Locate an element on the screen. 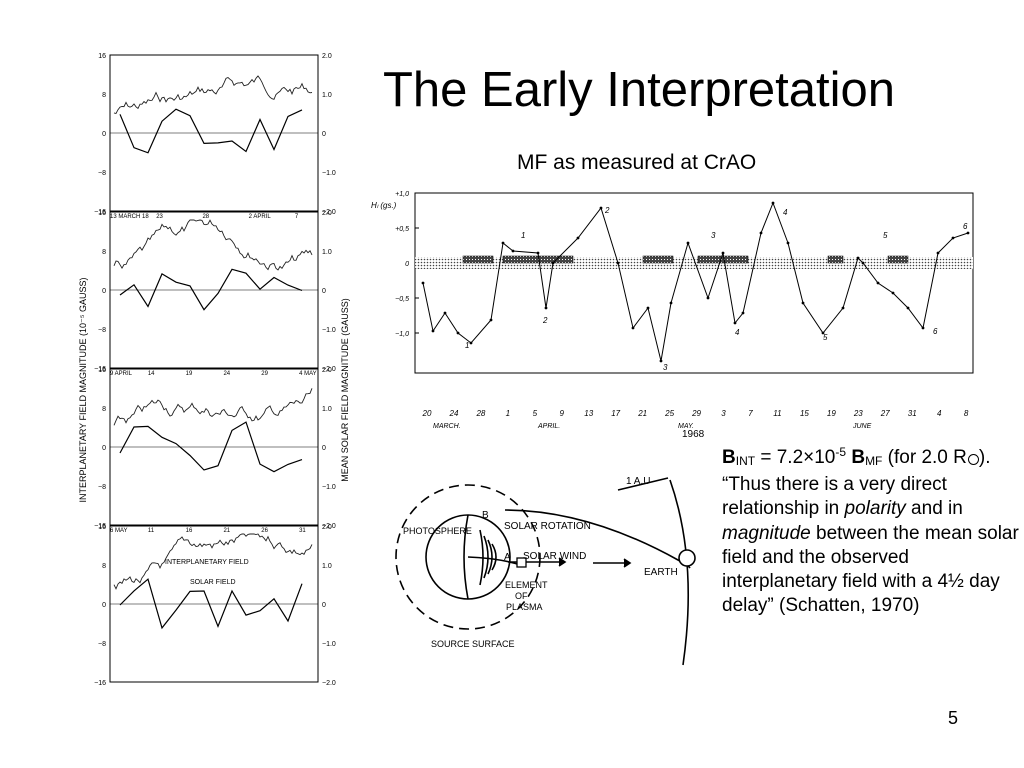  of-label: OF is located at coordinates (521, 596).